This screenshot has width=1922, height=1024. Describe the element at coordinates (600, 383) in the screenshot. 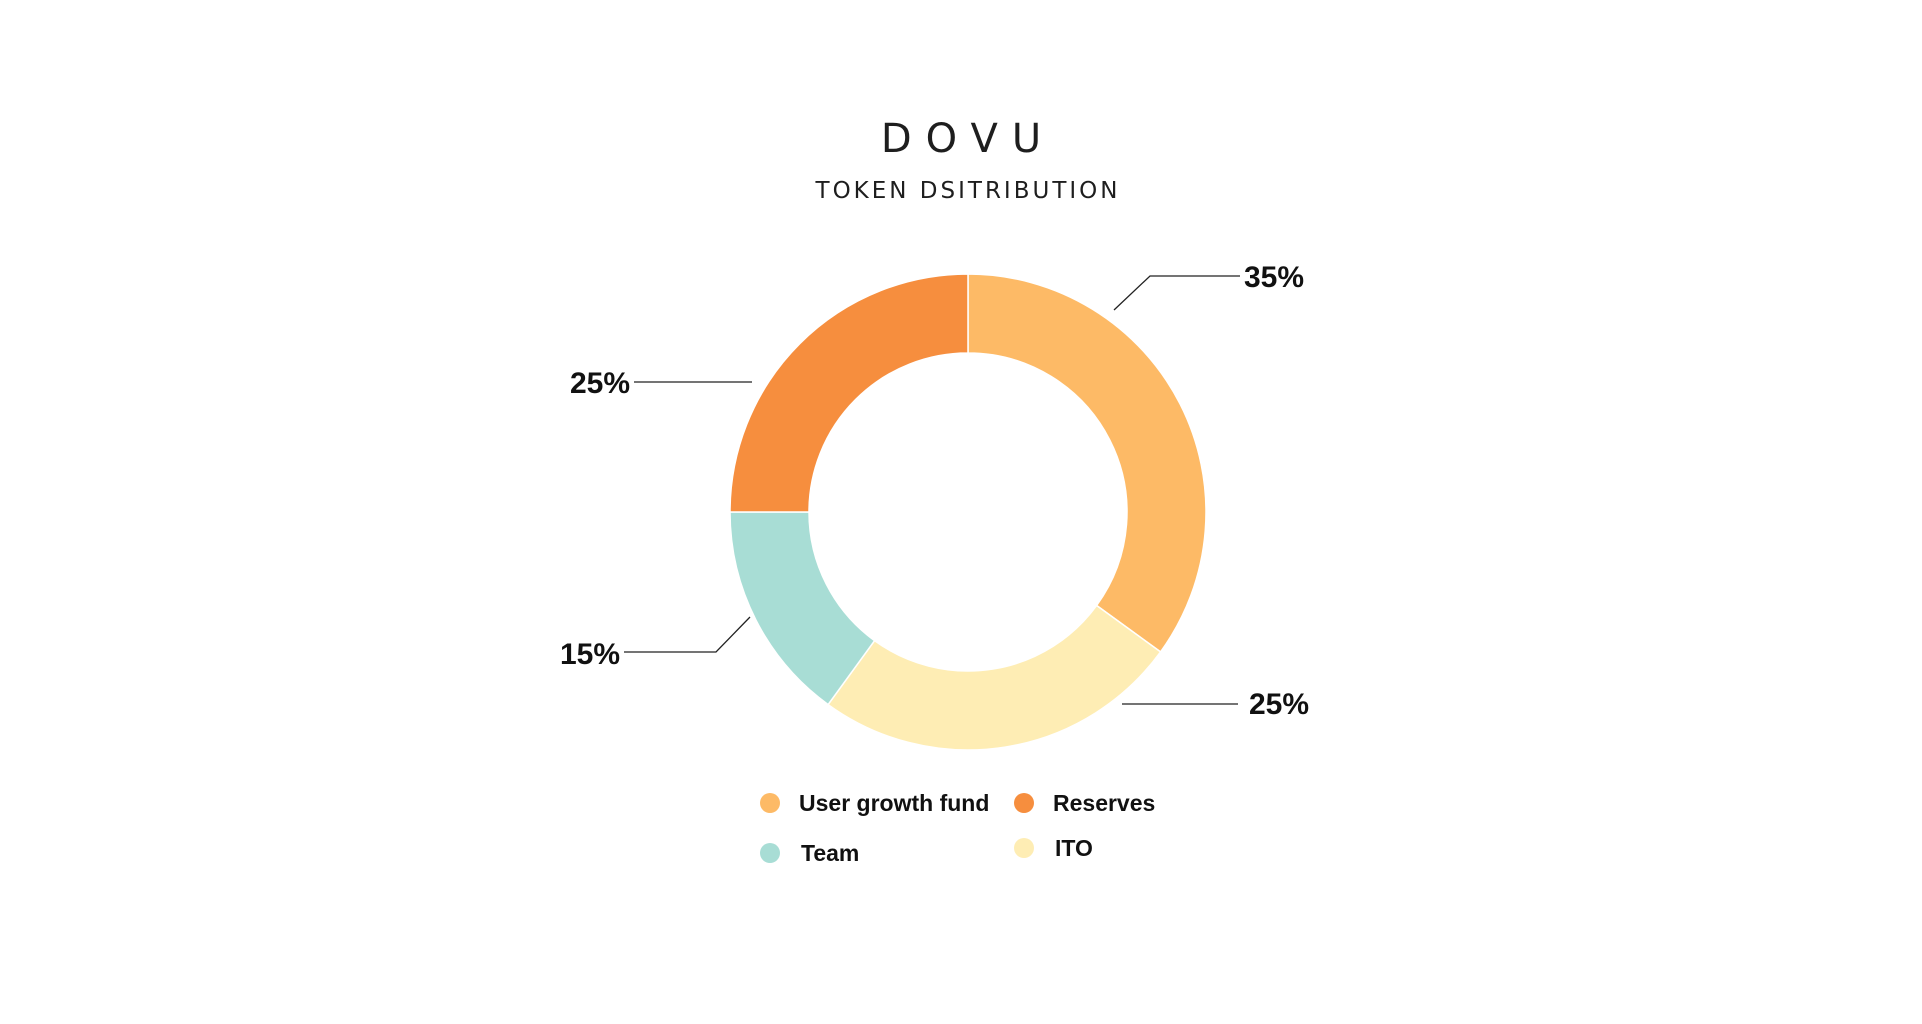

I see `value-label-reserves: 25%` at that location.